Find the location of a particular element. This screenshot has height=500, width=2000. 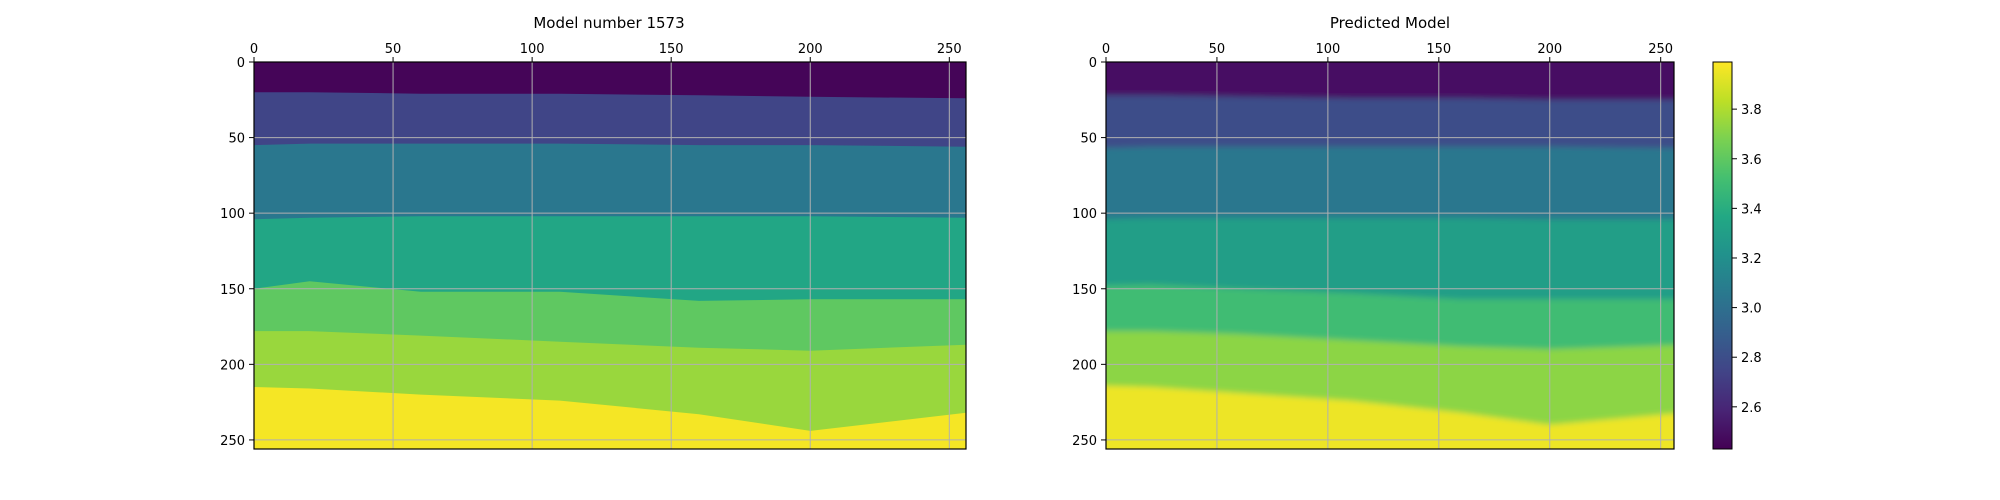

colorbar: 2.6 2.8 3.0 3.2 3.4 3.6 3.8 is located at coordinates (1737, 255).